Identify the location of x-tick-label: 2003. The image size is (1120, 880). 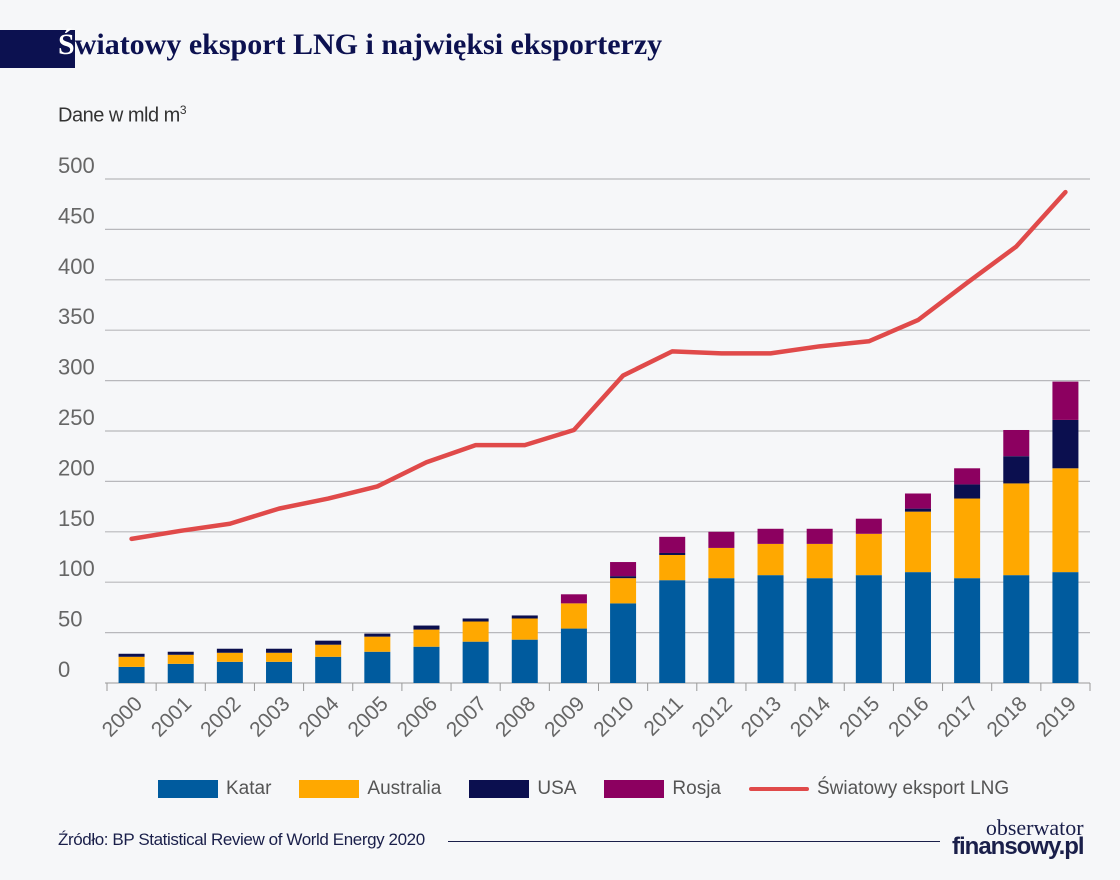
(269, 716).